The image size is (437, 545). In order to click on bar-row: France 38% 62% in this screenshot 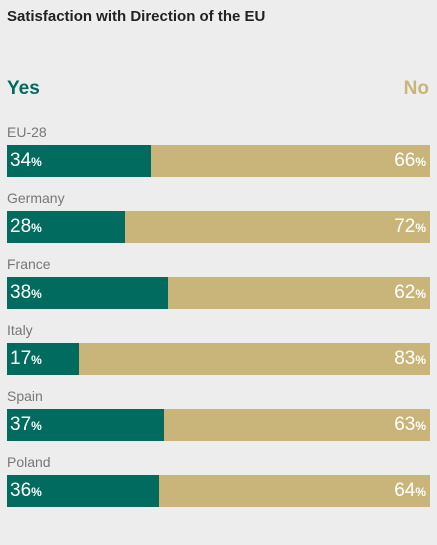, I will do `click(218, 283)`.